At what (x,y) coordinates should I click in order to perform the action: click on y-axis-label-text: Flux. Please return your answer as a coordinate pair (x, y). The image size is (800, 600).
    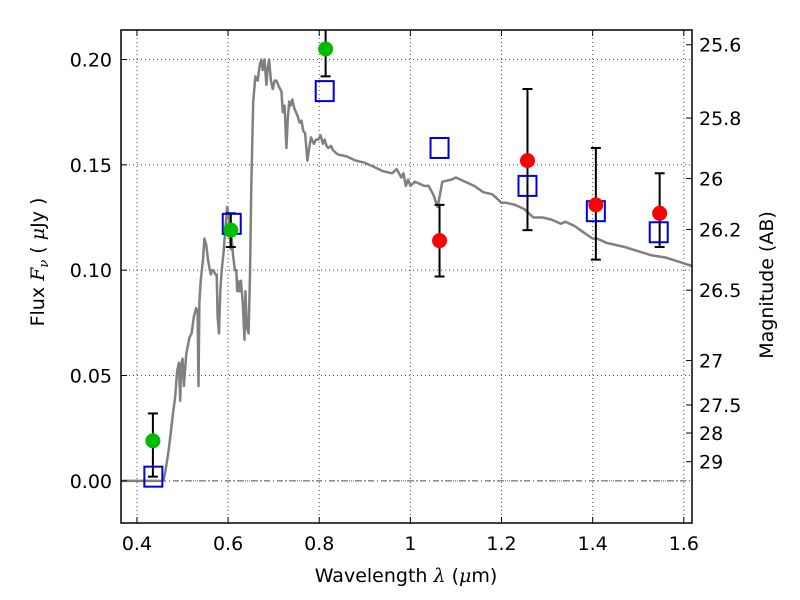
    Looking at the image, I should click on (38, 304).